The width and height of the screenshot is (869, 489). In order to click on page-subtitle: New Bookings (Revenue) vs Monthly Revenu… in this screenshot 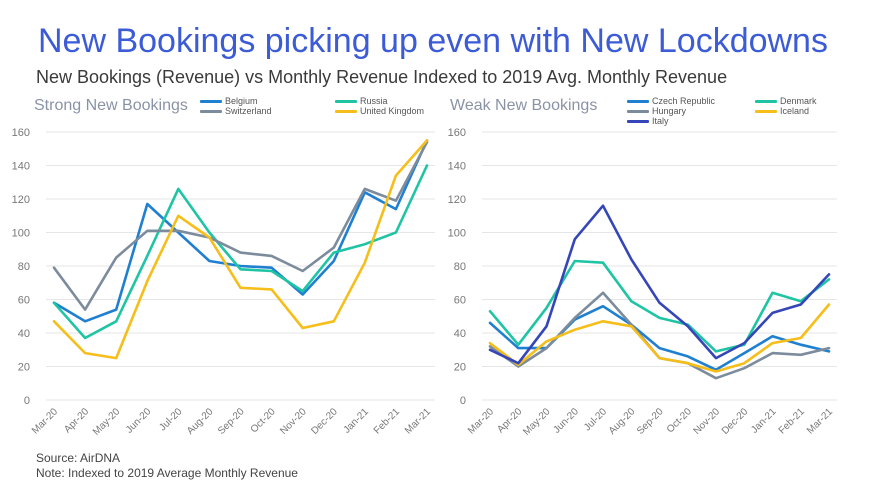, I will do `click(382, 77)`.